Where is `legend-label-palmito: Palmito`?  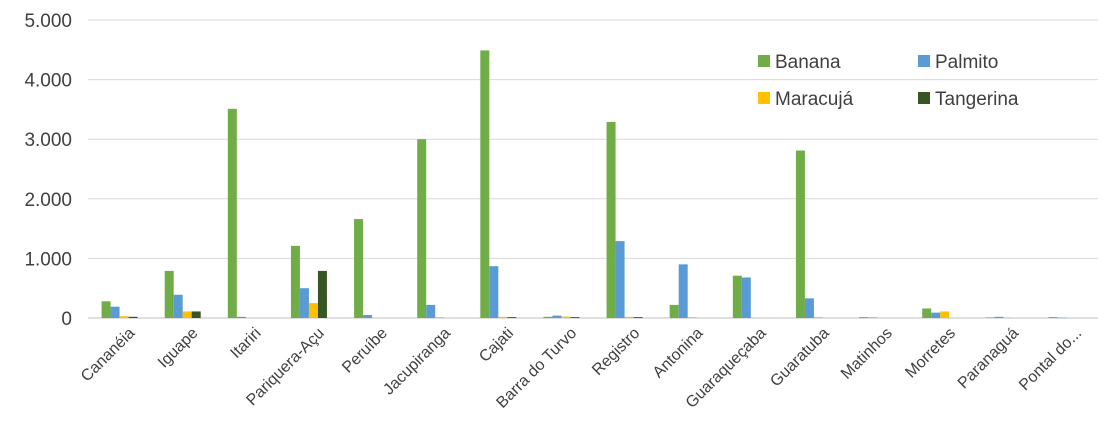 legend-label-palmito: Palmito is located at coordinates (966, 62).